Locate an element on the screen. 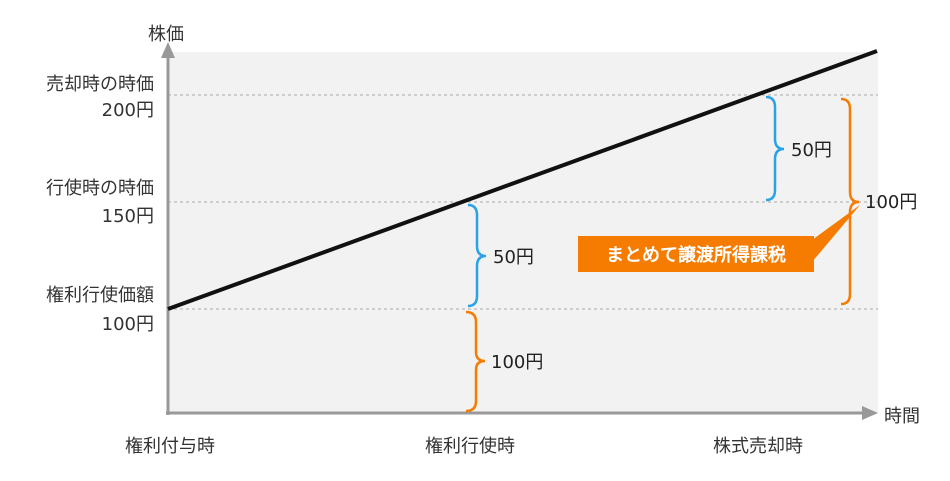 This screenshot has width=950, height=481. sale-price-title: 売却時の時価 is located at coordinates (100, 84).